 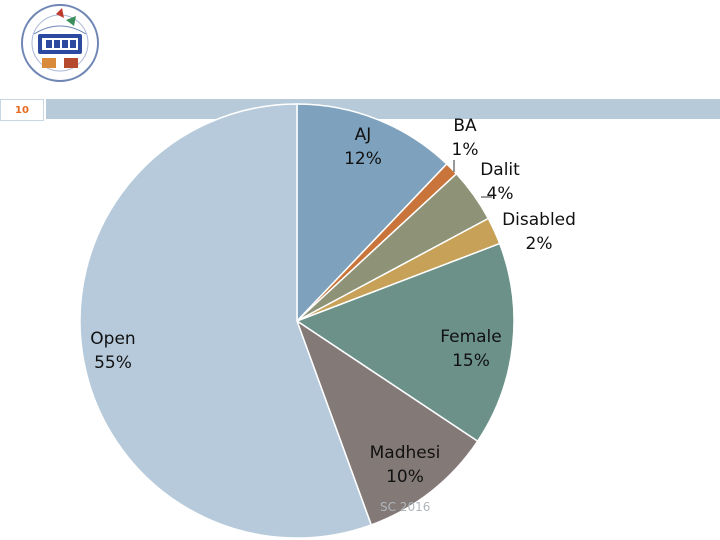 I want to click on pie-slice-female, so click(x=405, y=342).